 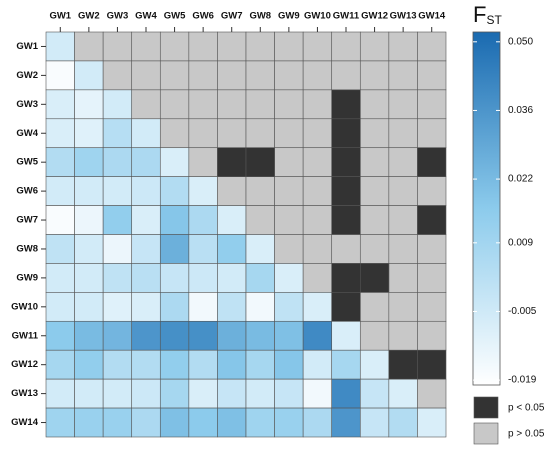 What do you see at coordinates (289, 16) in the screenshot?
I see `column-label: GW9` at bounding box center [289, 16].